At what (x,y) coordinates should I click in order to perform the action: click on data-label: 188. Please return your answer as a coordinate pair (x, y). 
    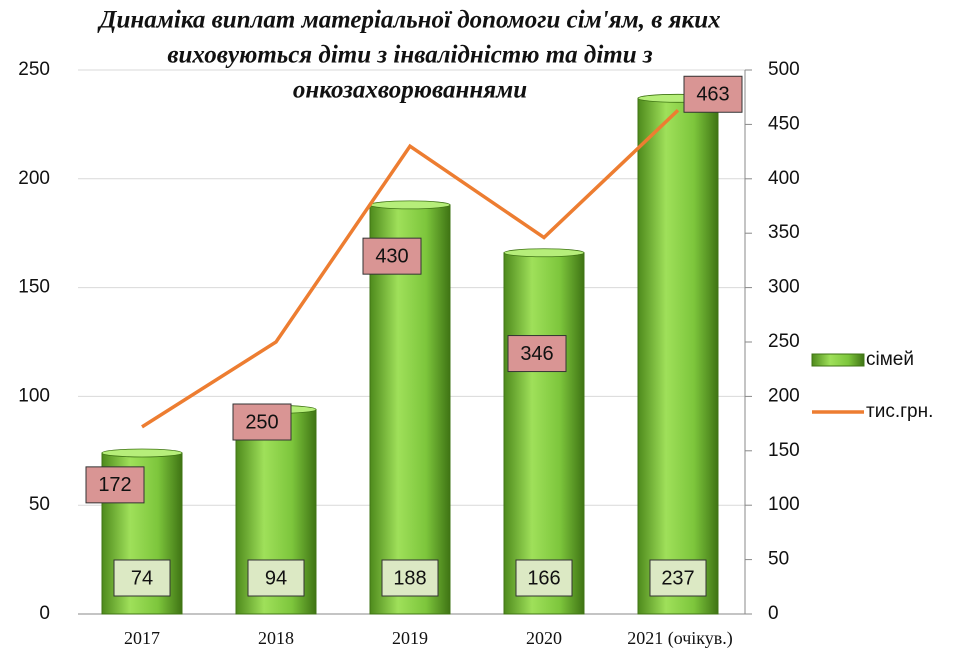
    Looking at the image, I should click on (409, 578).